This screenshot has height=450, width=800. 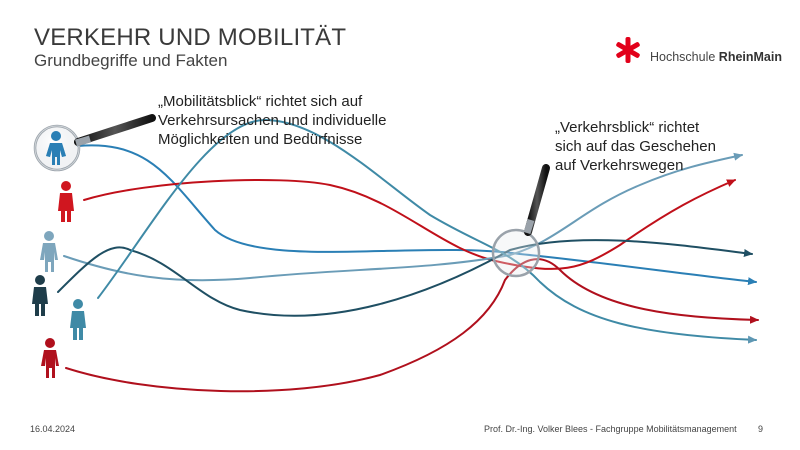 I want to click on person-icon-female-blue-in-lens, so click(x=56, y=148).